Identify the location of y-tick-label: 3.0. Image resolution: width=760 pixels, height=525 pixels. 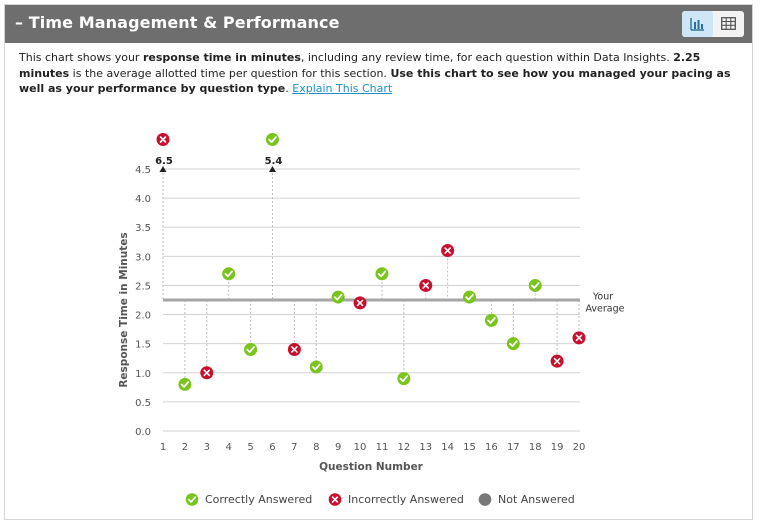
(143, 257).